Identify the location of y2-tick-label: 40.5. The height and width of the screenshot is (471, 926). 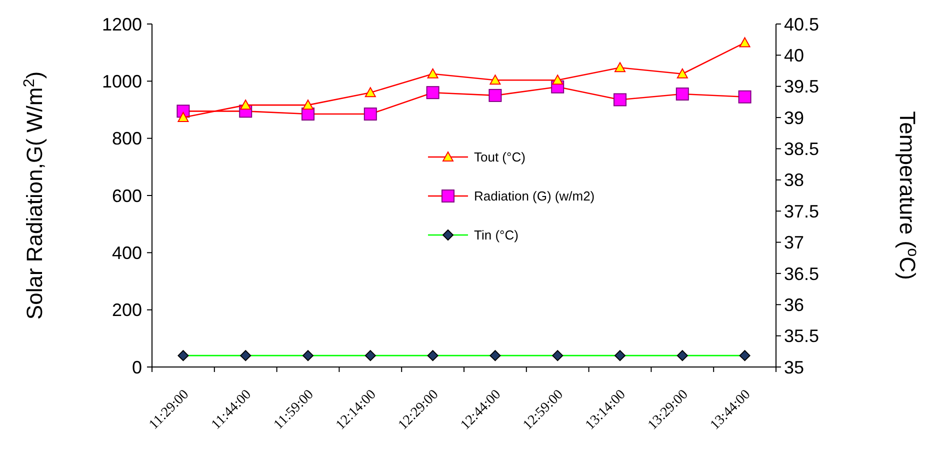
(802, 24).